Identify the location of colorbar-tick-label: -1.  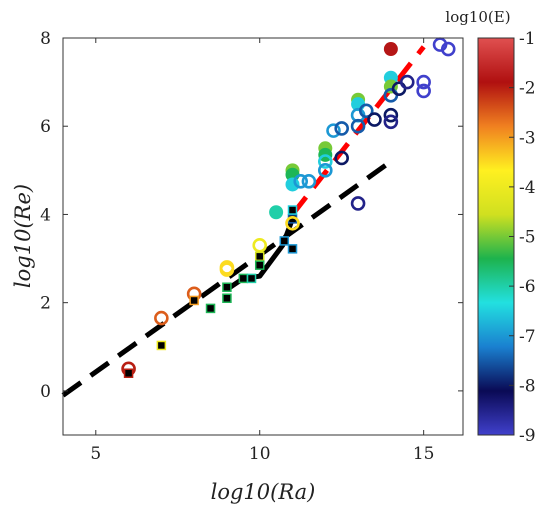
(527, 39).